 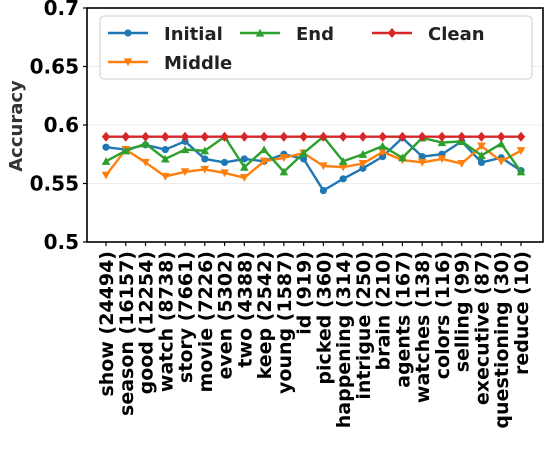 What do you see at coordinates (463, 311) in the screenshot?
I see `x-tick-label: selling (99)` at bounding box center [463, 311].